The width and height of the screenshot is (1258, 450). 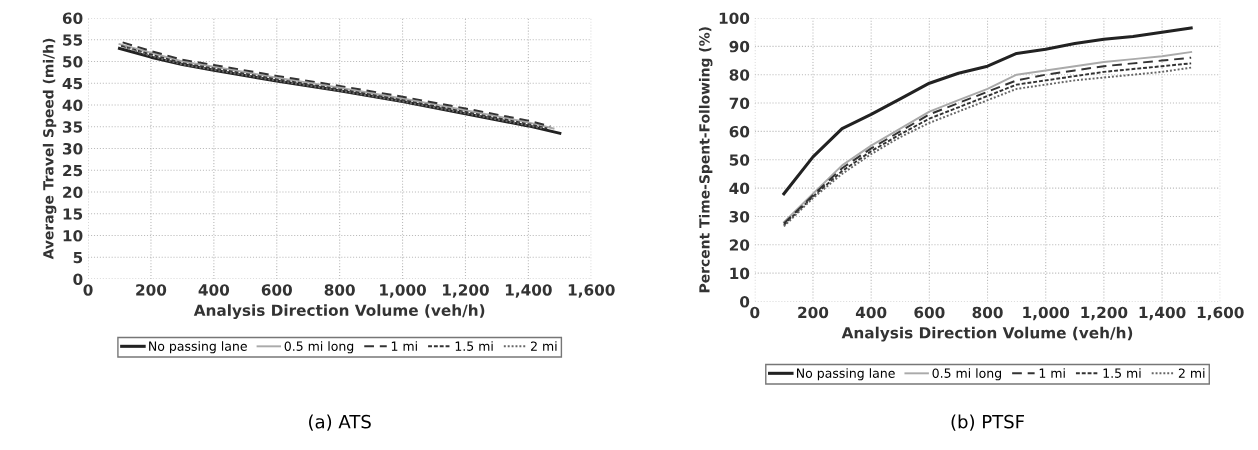 What do you see at coordinates (988, 422) in the screenshot?
I see `text: (b) PTSF` at bounding box center [988, 422].